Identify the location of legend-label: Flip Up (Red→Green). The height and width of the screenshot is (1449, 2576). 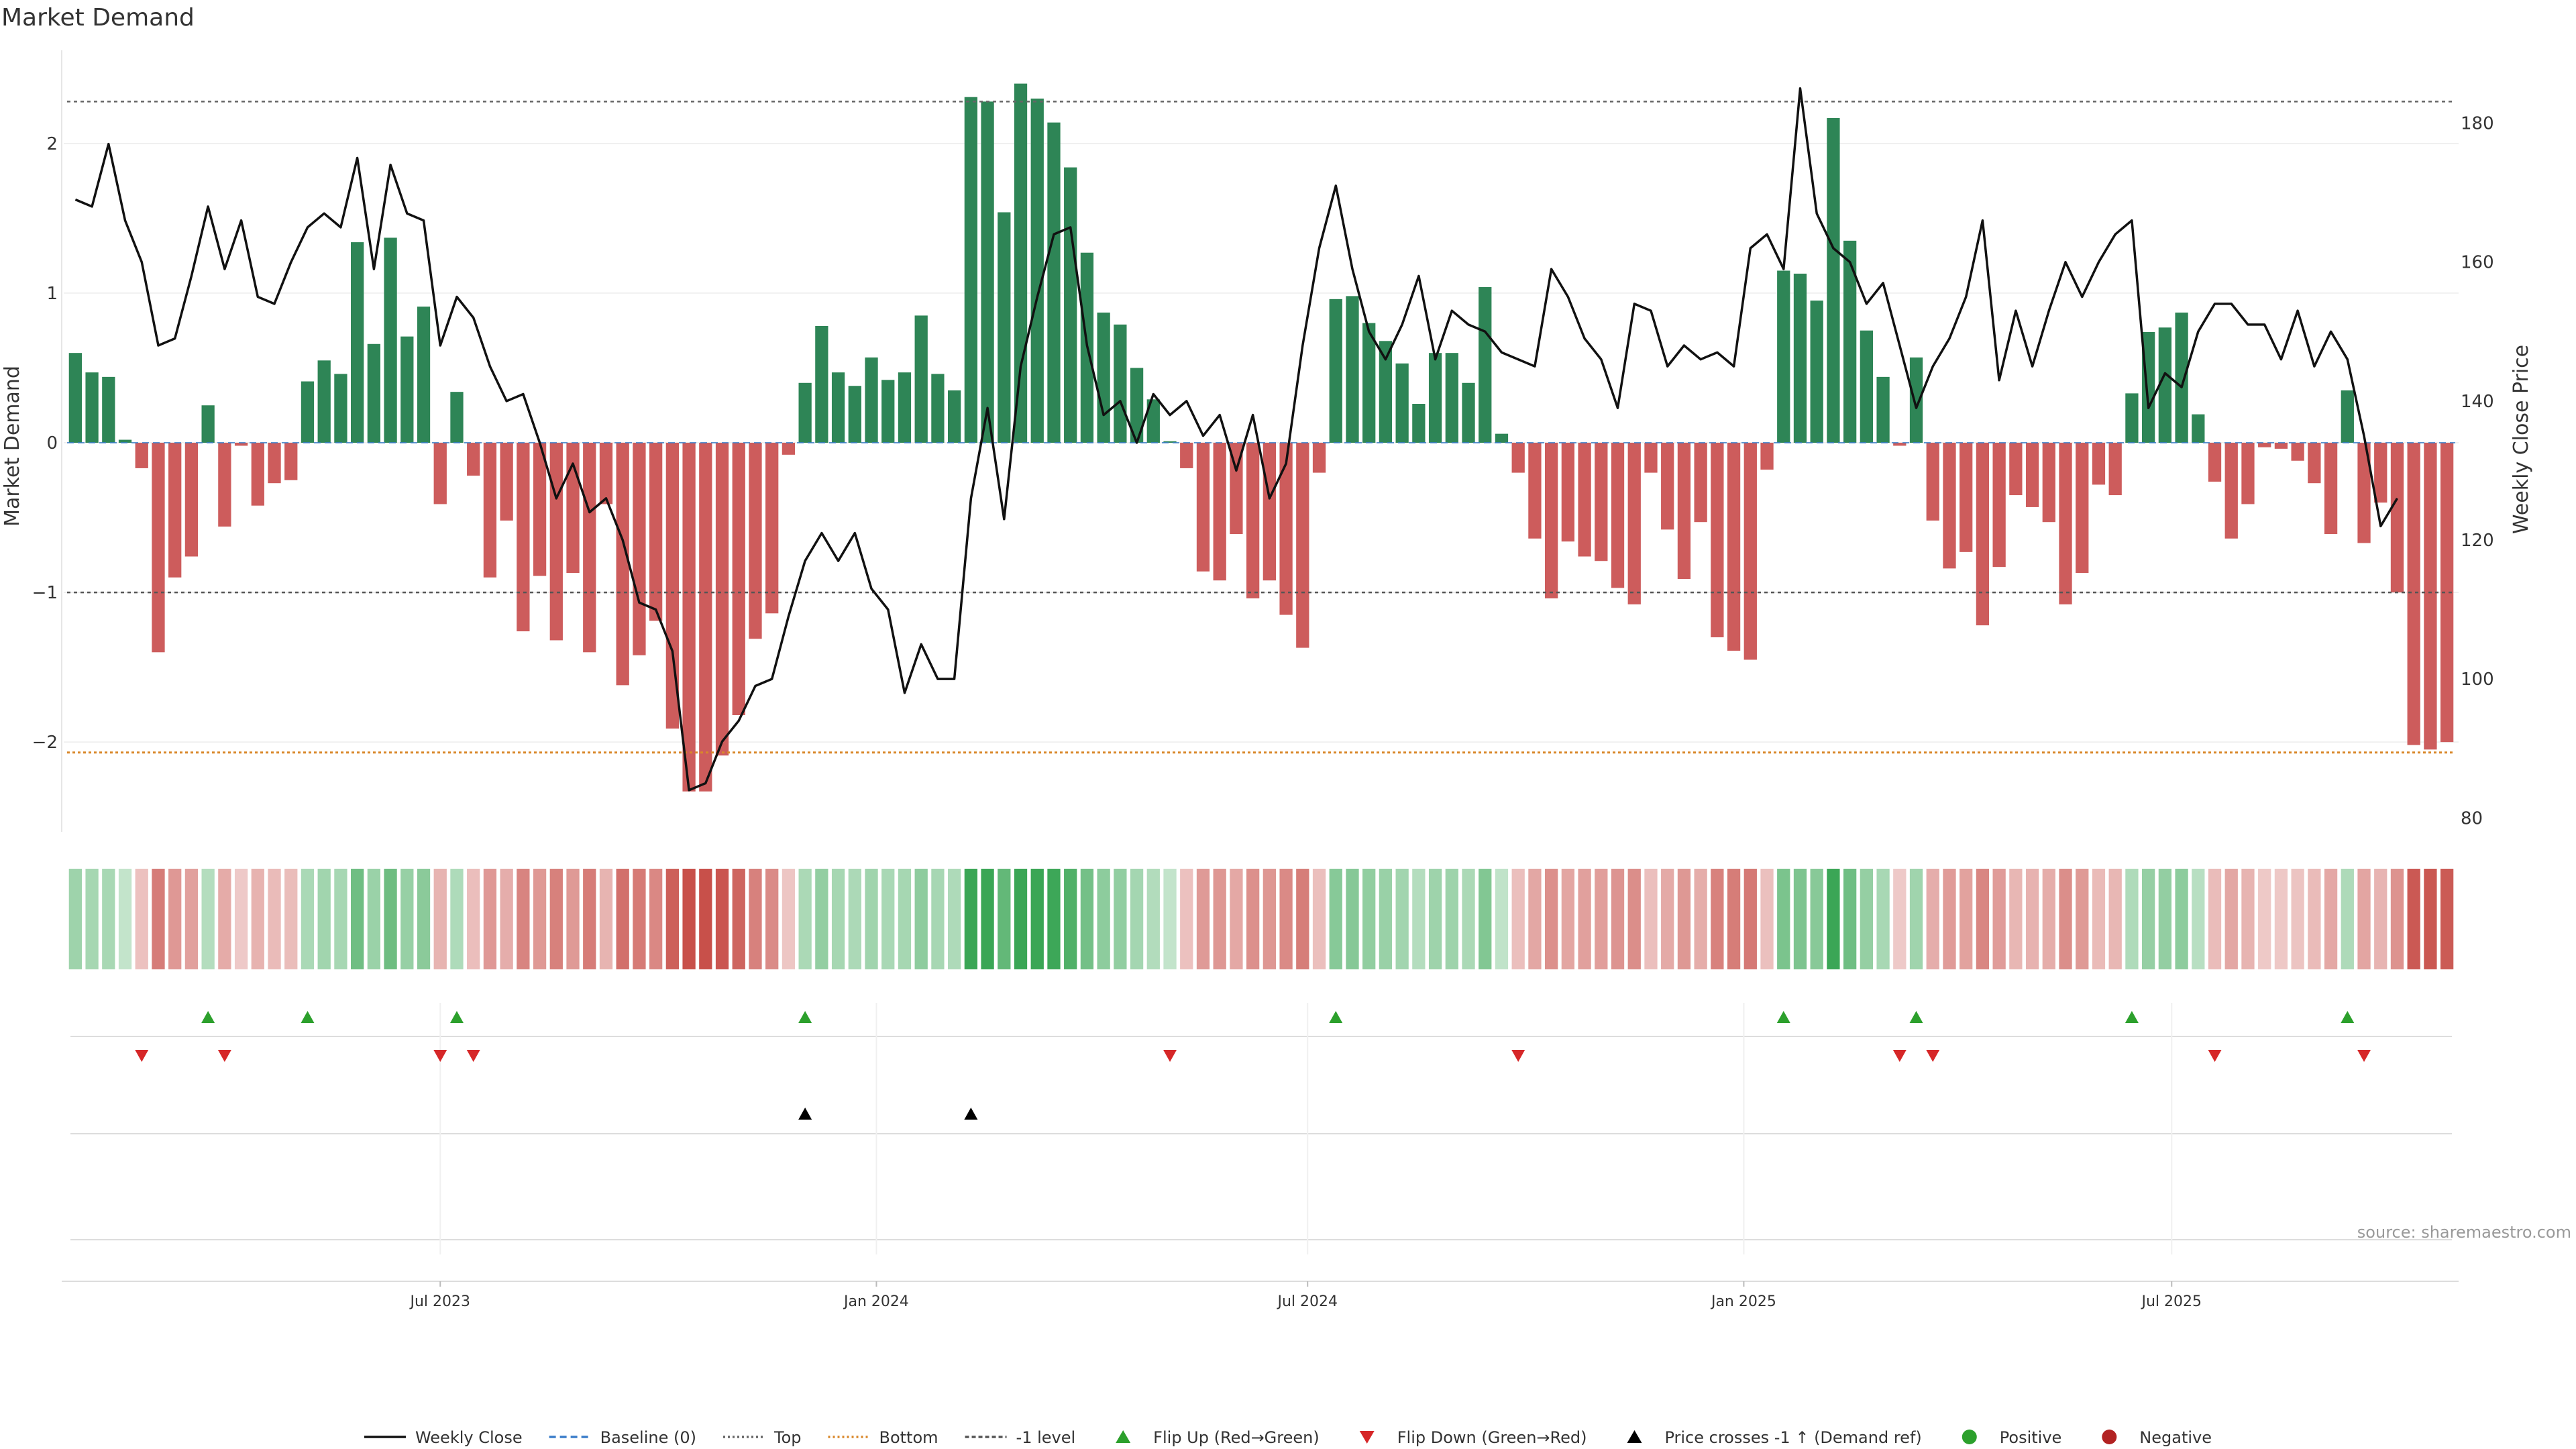
(1236, 1437).